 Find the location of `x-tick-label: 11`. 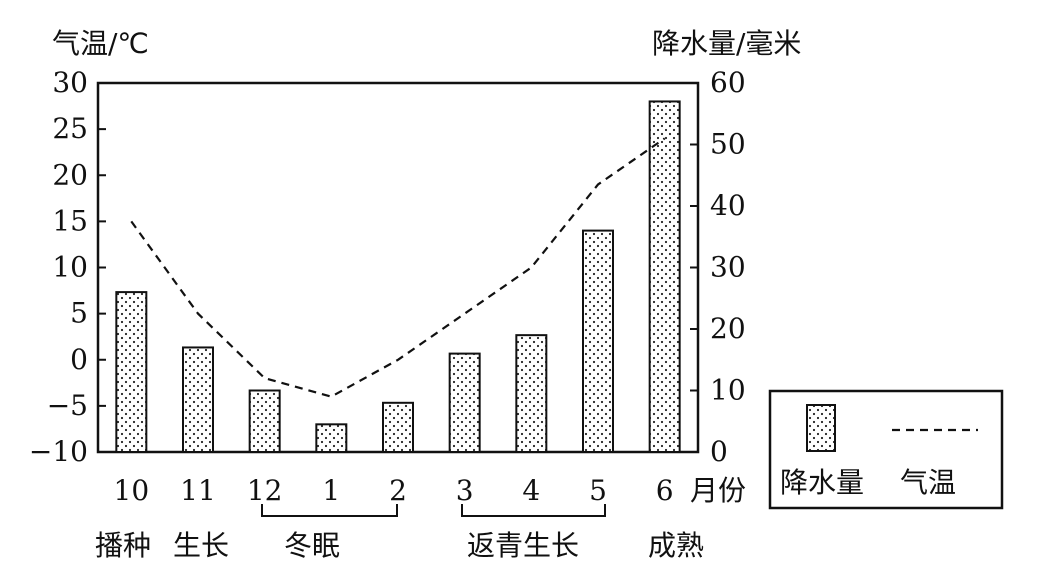

x-tick-label: 11 is located at coordinates (198, 490).